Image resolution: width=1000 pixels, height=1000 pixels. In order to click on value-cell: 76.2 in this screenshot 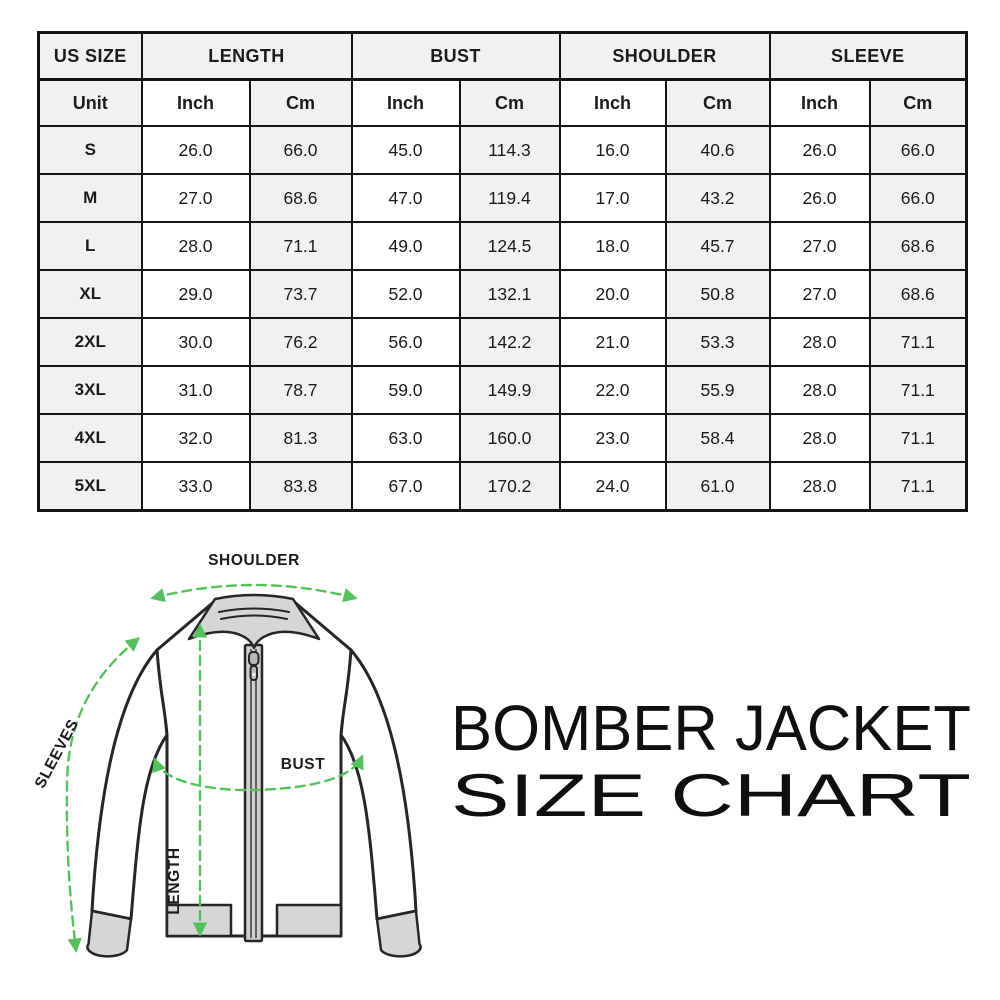, I will do `click(300, 342)`.